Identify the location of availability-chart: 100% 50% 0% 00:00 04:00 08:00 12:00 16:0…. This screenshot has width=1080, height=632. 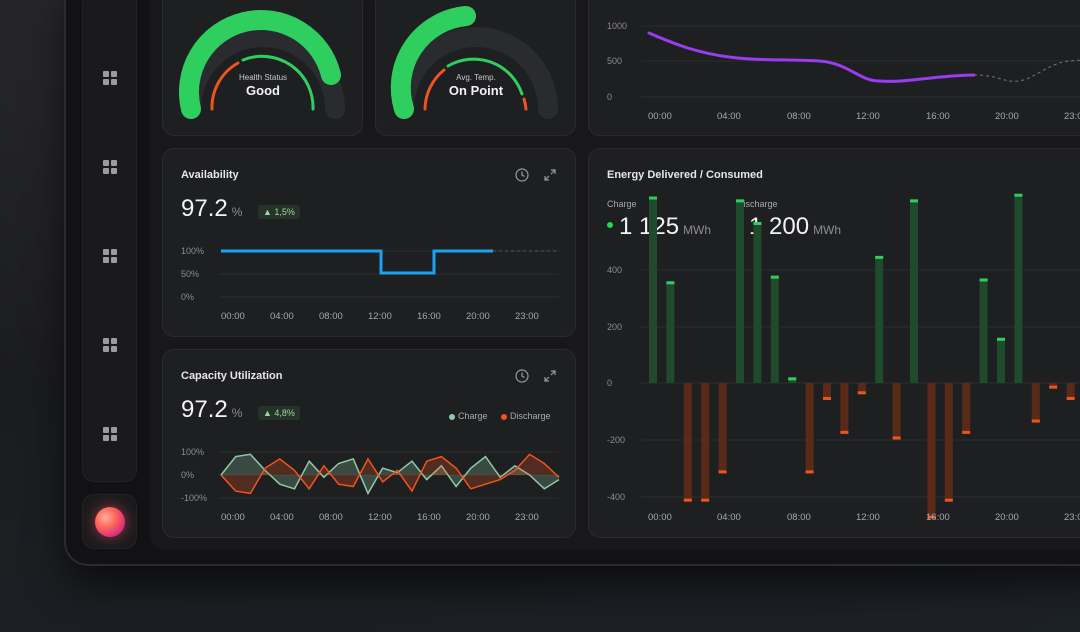
(370, 284).